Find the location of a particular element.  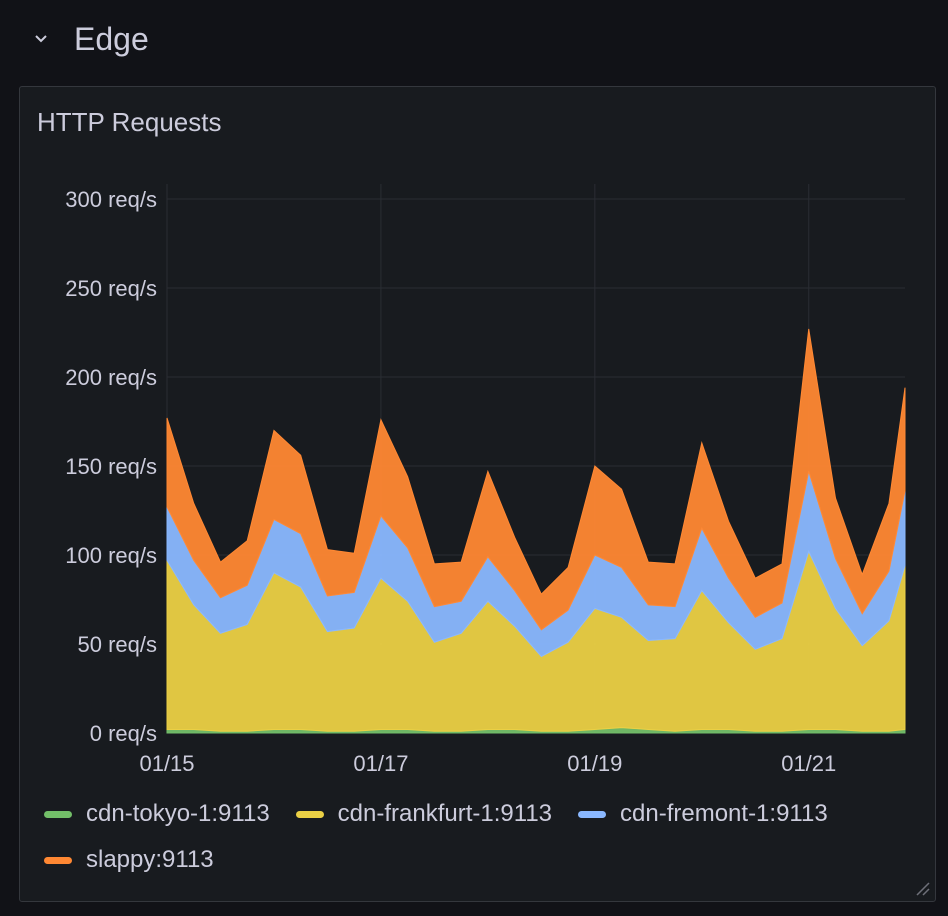

legend-item: slappy:9113 is located at coordinates (129, 860).